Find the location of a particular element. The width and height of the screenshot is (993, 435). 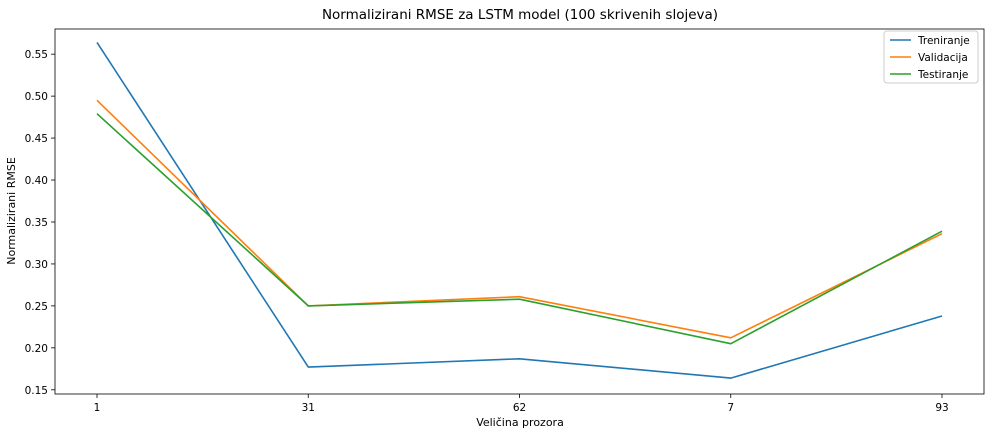

x-tick-label: 7 is located at coordinates (730, 408).